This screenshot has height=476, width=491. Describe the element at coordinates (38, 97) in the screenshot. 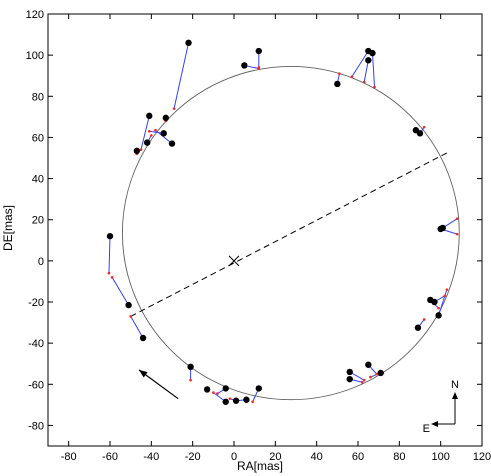

I see `y-tick-label: 80` at that location.